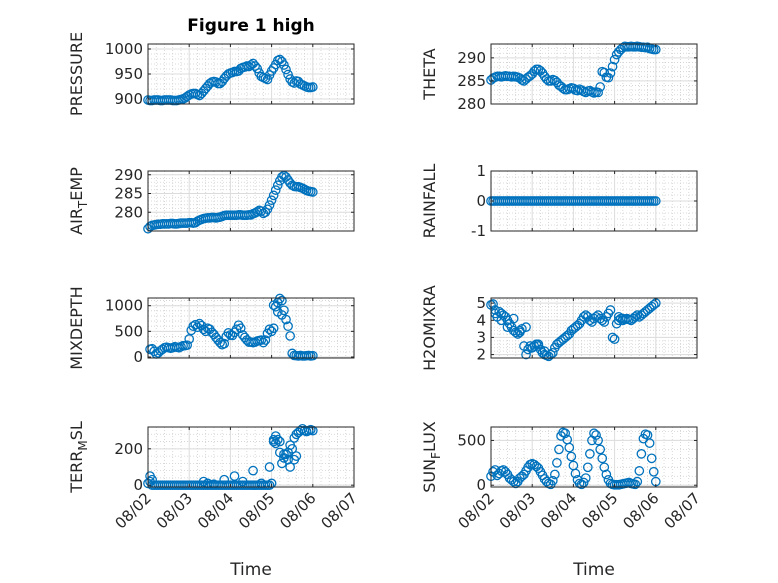 The height and width of the screenshot is (583, 778). I want to click on axes-pressure: 900 950 1000 PRESSURE, so click(211, 74).